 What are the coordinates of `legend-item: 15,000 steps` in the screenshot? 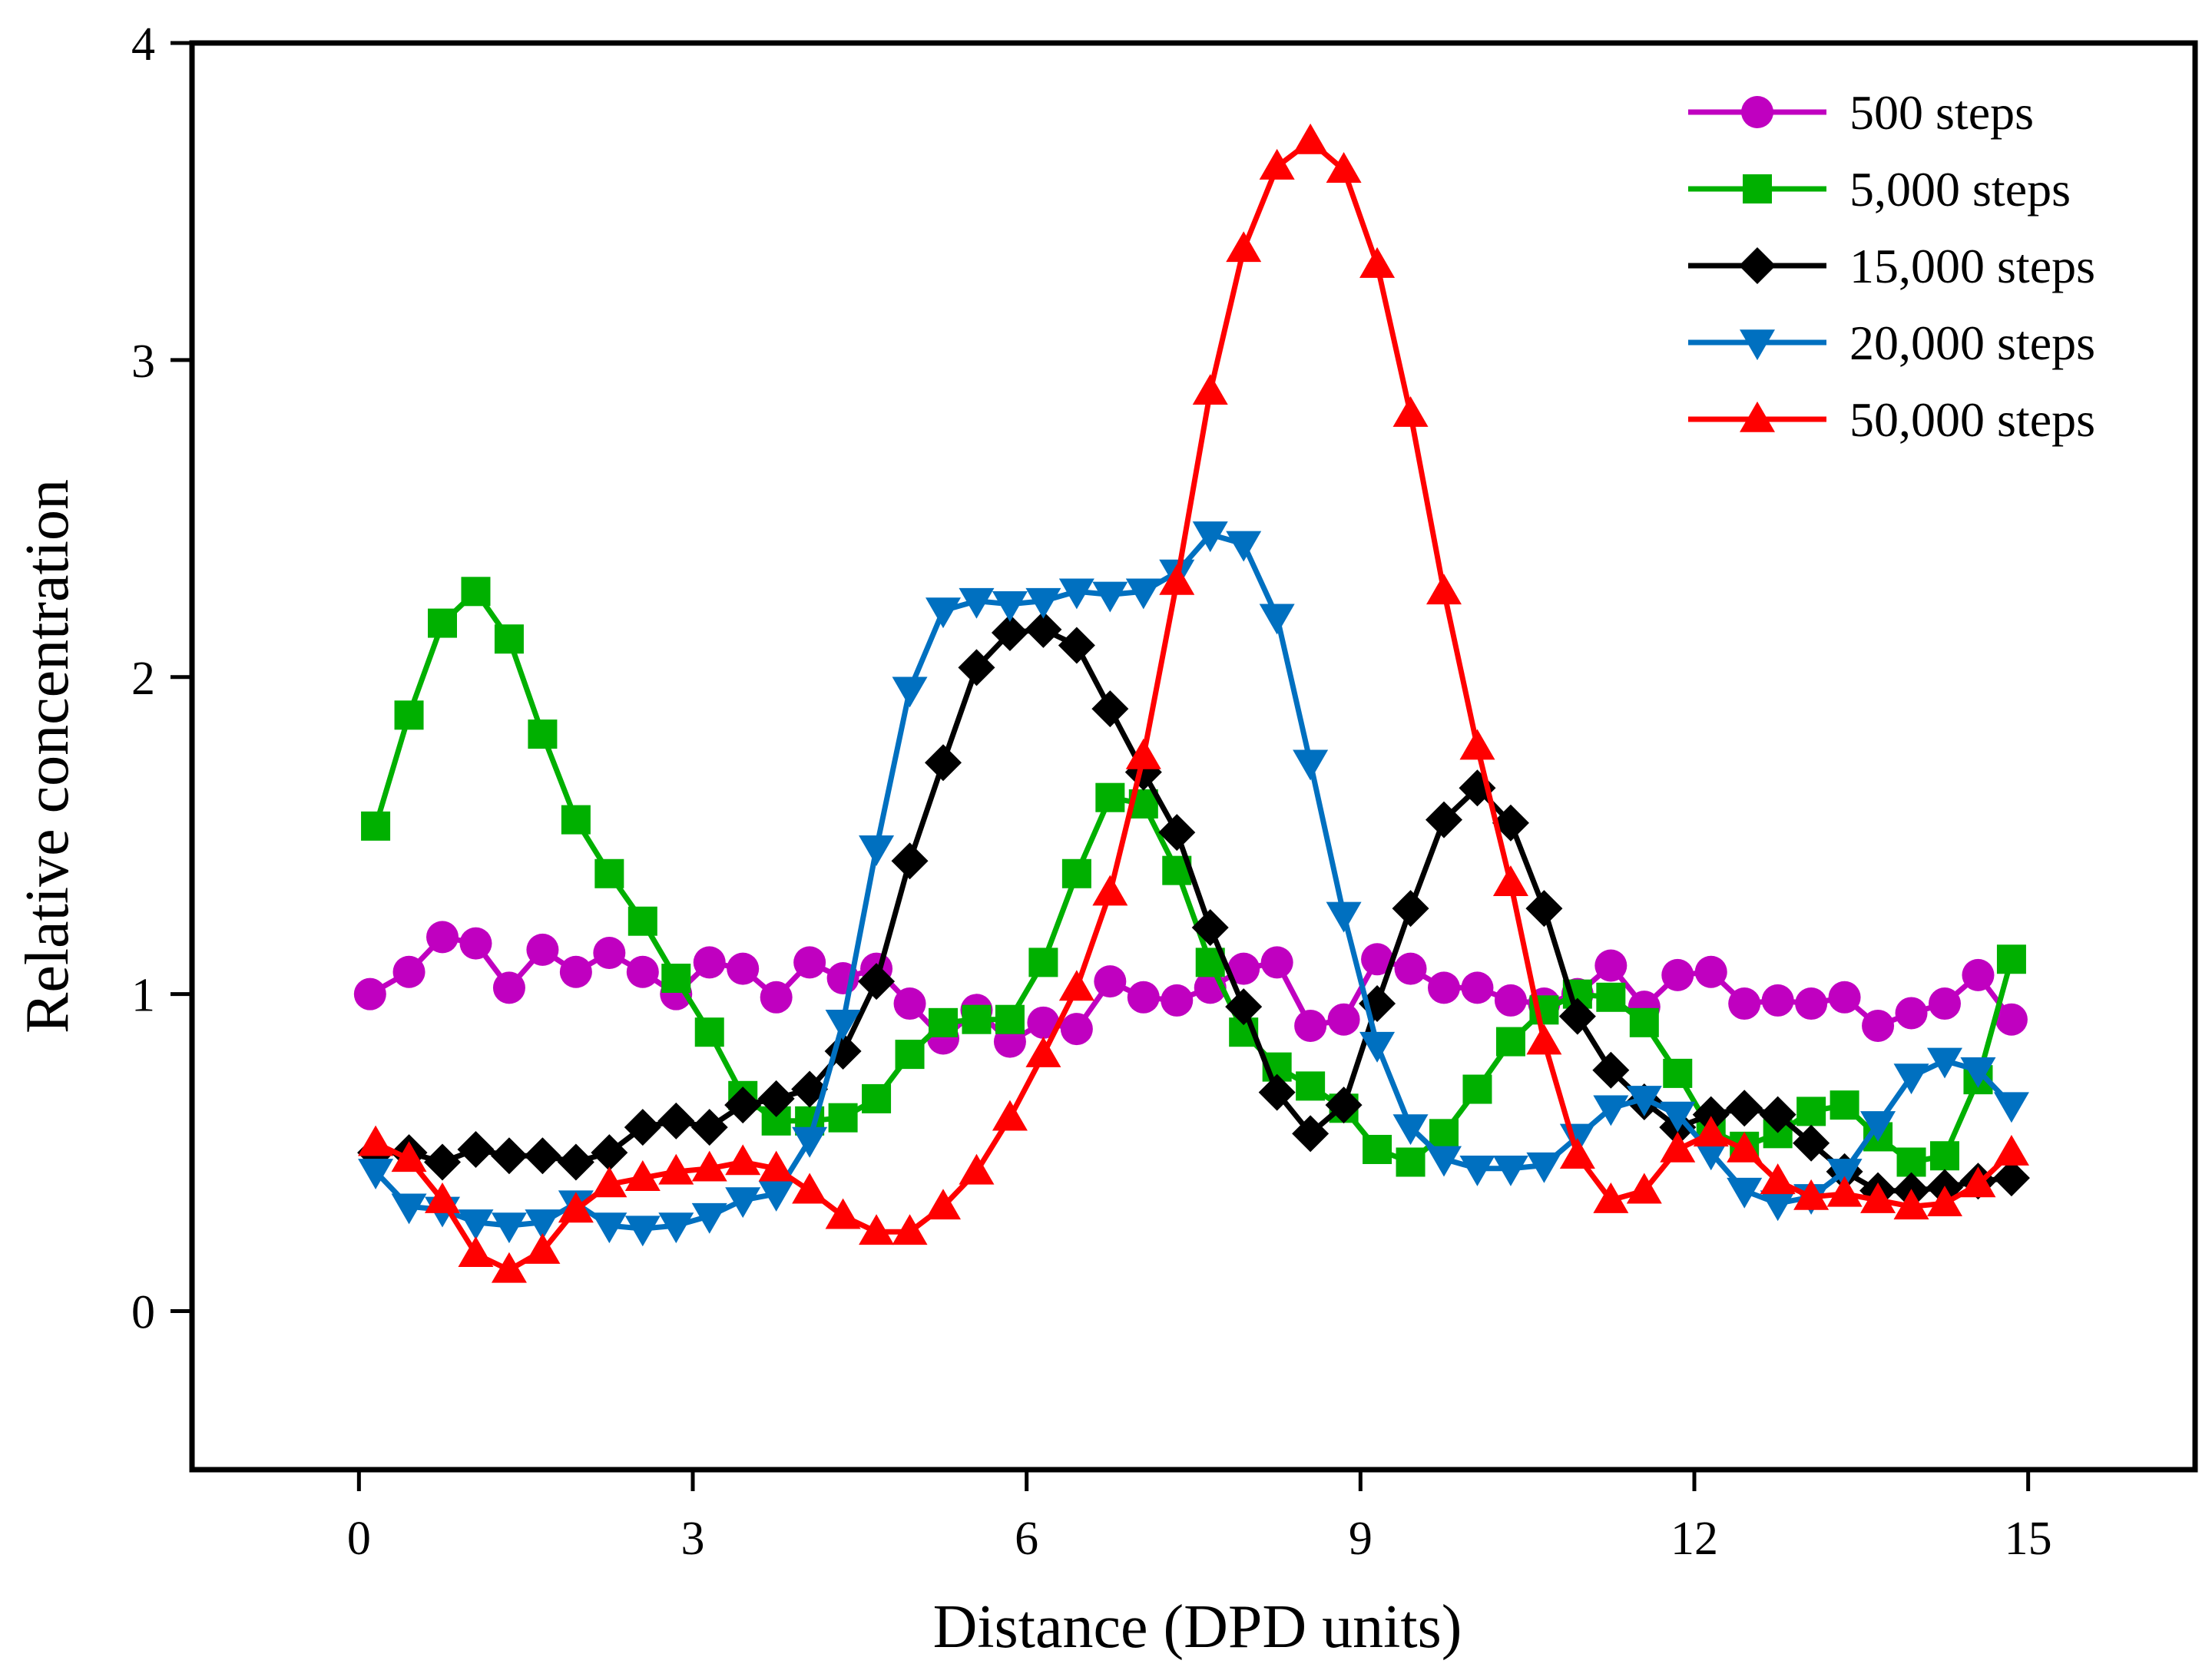 It's located at (1892, 266).